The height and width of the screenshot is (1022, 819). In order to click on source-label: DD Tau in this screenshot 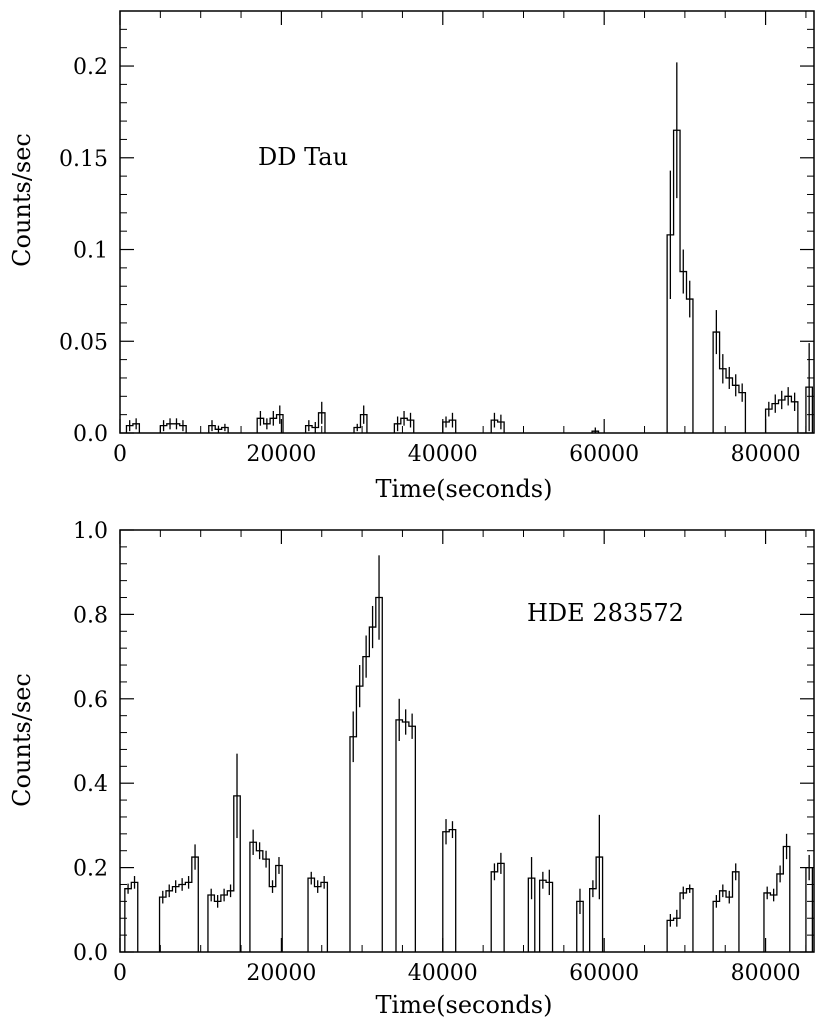, I will do `click(303, 157)`.